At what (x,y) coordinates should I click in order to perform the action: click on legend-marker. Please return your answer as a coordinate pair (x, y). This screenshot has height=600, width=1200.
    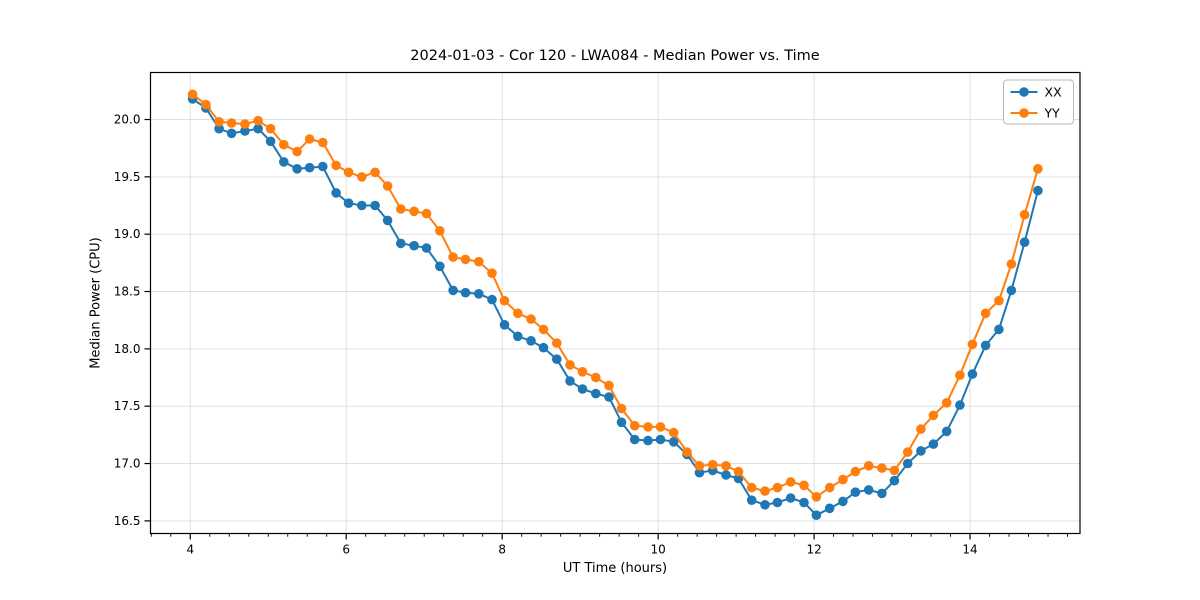
    Looking at the image, I should click on (1024, 92).